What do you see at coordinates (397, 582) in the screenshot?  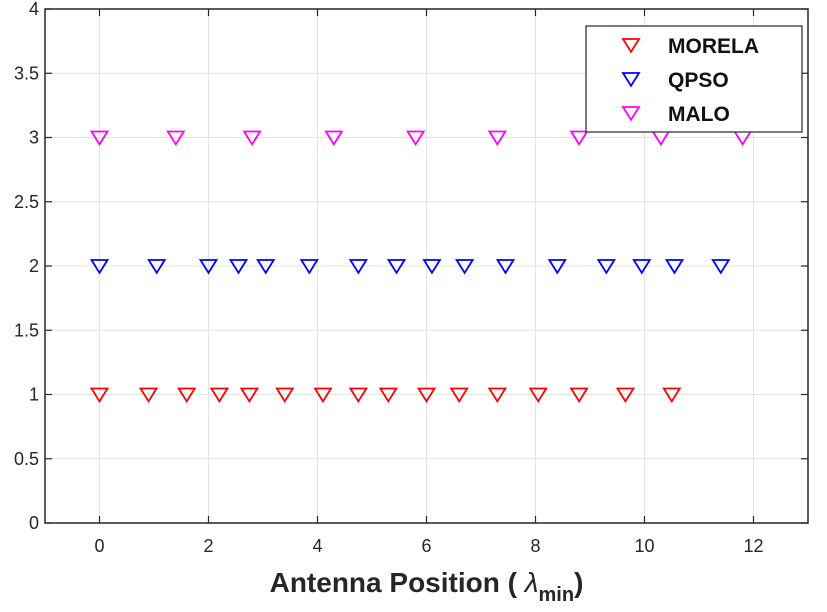 I see `x-axis-label-main: Antenna Position (` at bounding box center [397, 582].